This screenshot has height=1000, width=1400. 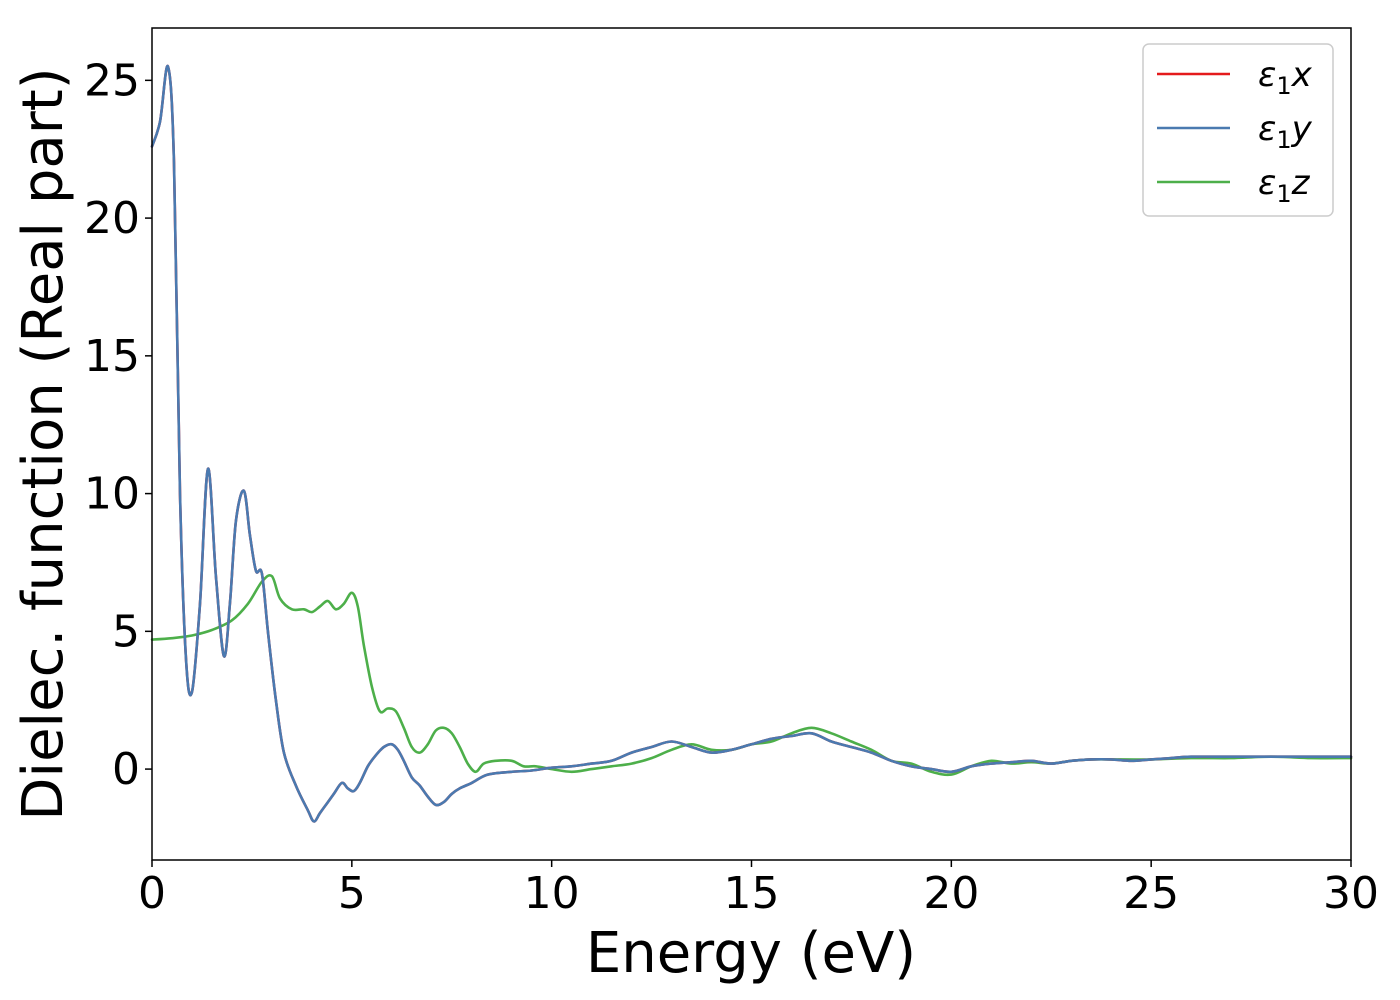 What do you see at coordinates (751, 953) in the screenshot?
I see `x-axis-title: Energy (eV)` at bounding box center [751, 953].